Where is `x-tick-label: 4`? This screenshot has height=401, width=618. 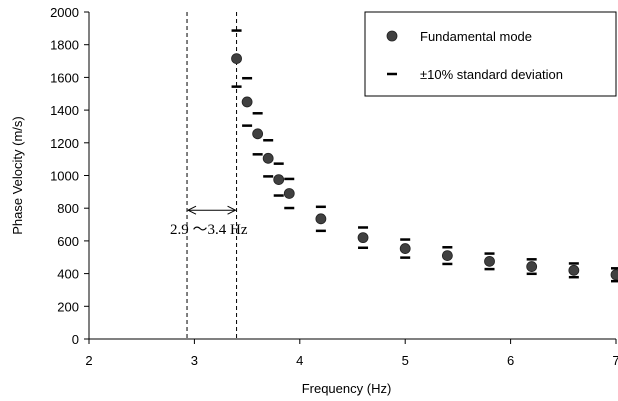
x-tick-label: 4 is located at coordinates (299, 360).